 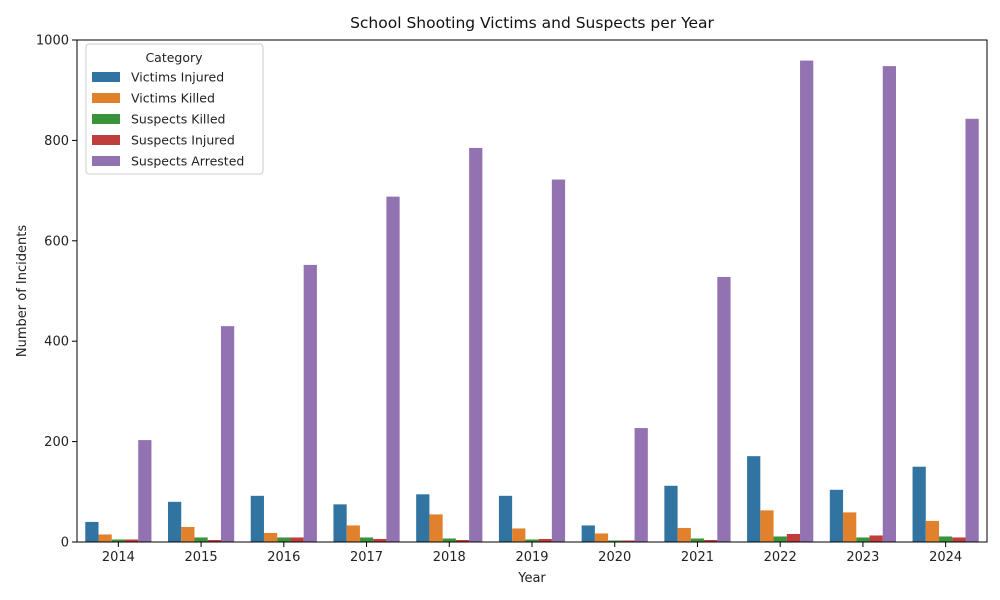 I want to click on x-tick-label: 2024, so click(x=945, y=557).